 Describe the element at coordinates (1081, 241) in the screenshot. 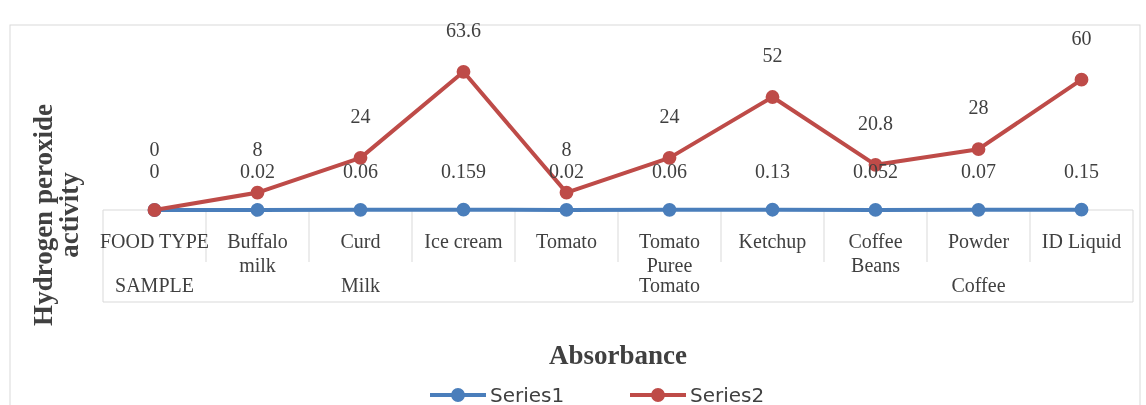

I see `x-tick-label: ID Liquid` at that location.